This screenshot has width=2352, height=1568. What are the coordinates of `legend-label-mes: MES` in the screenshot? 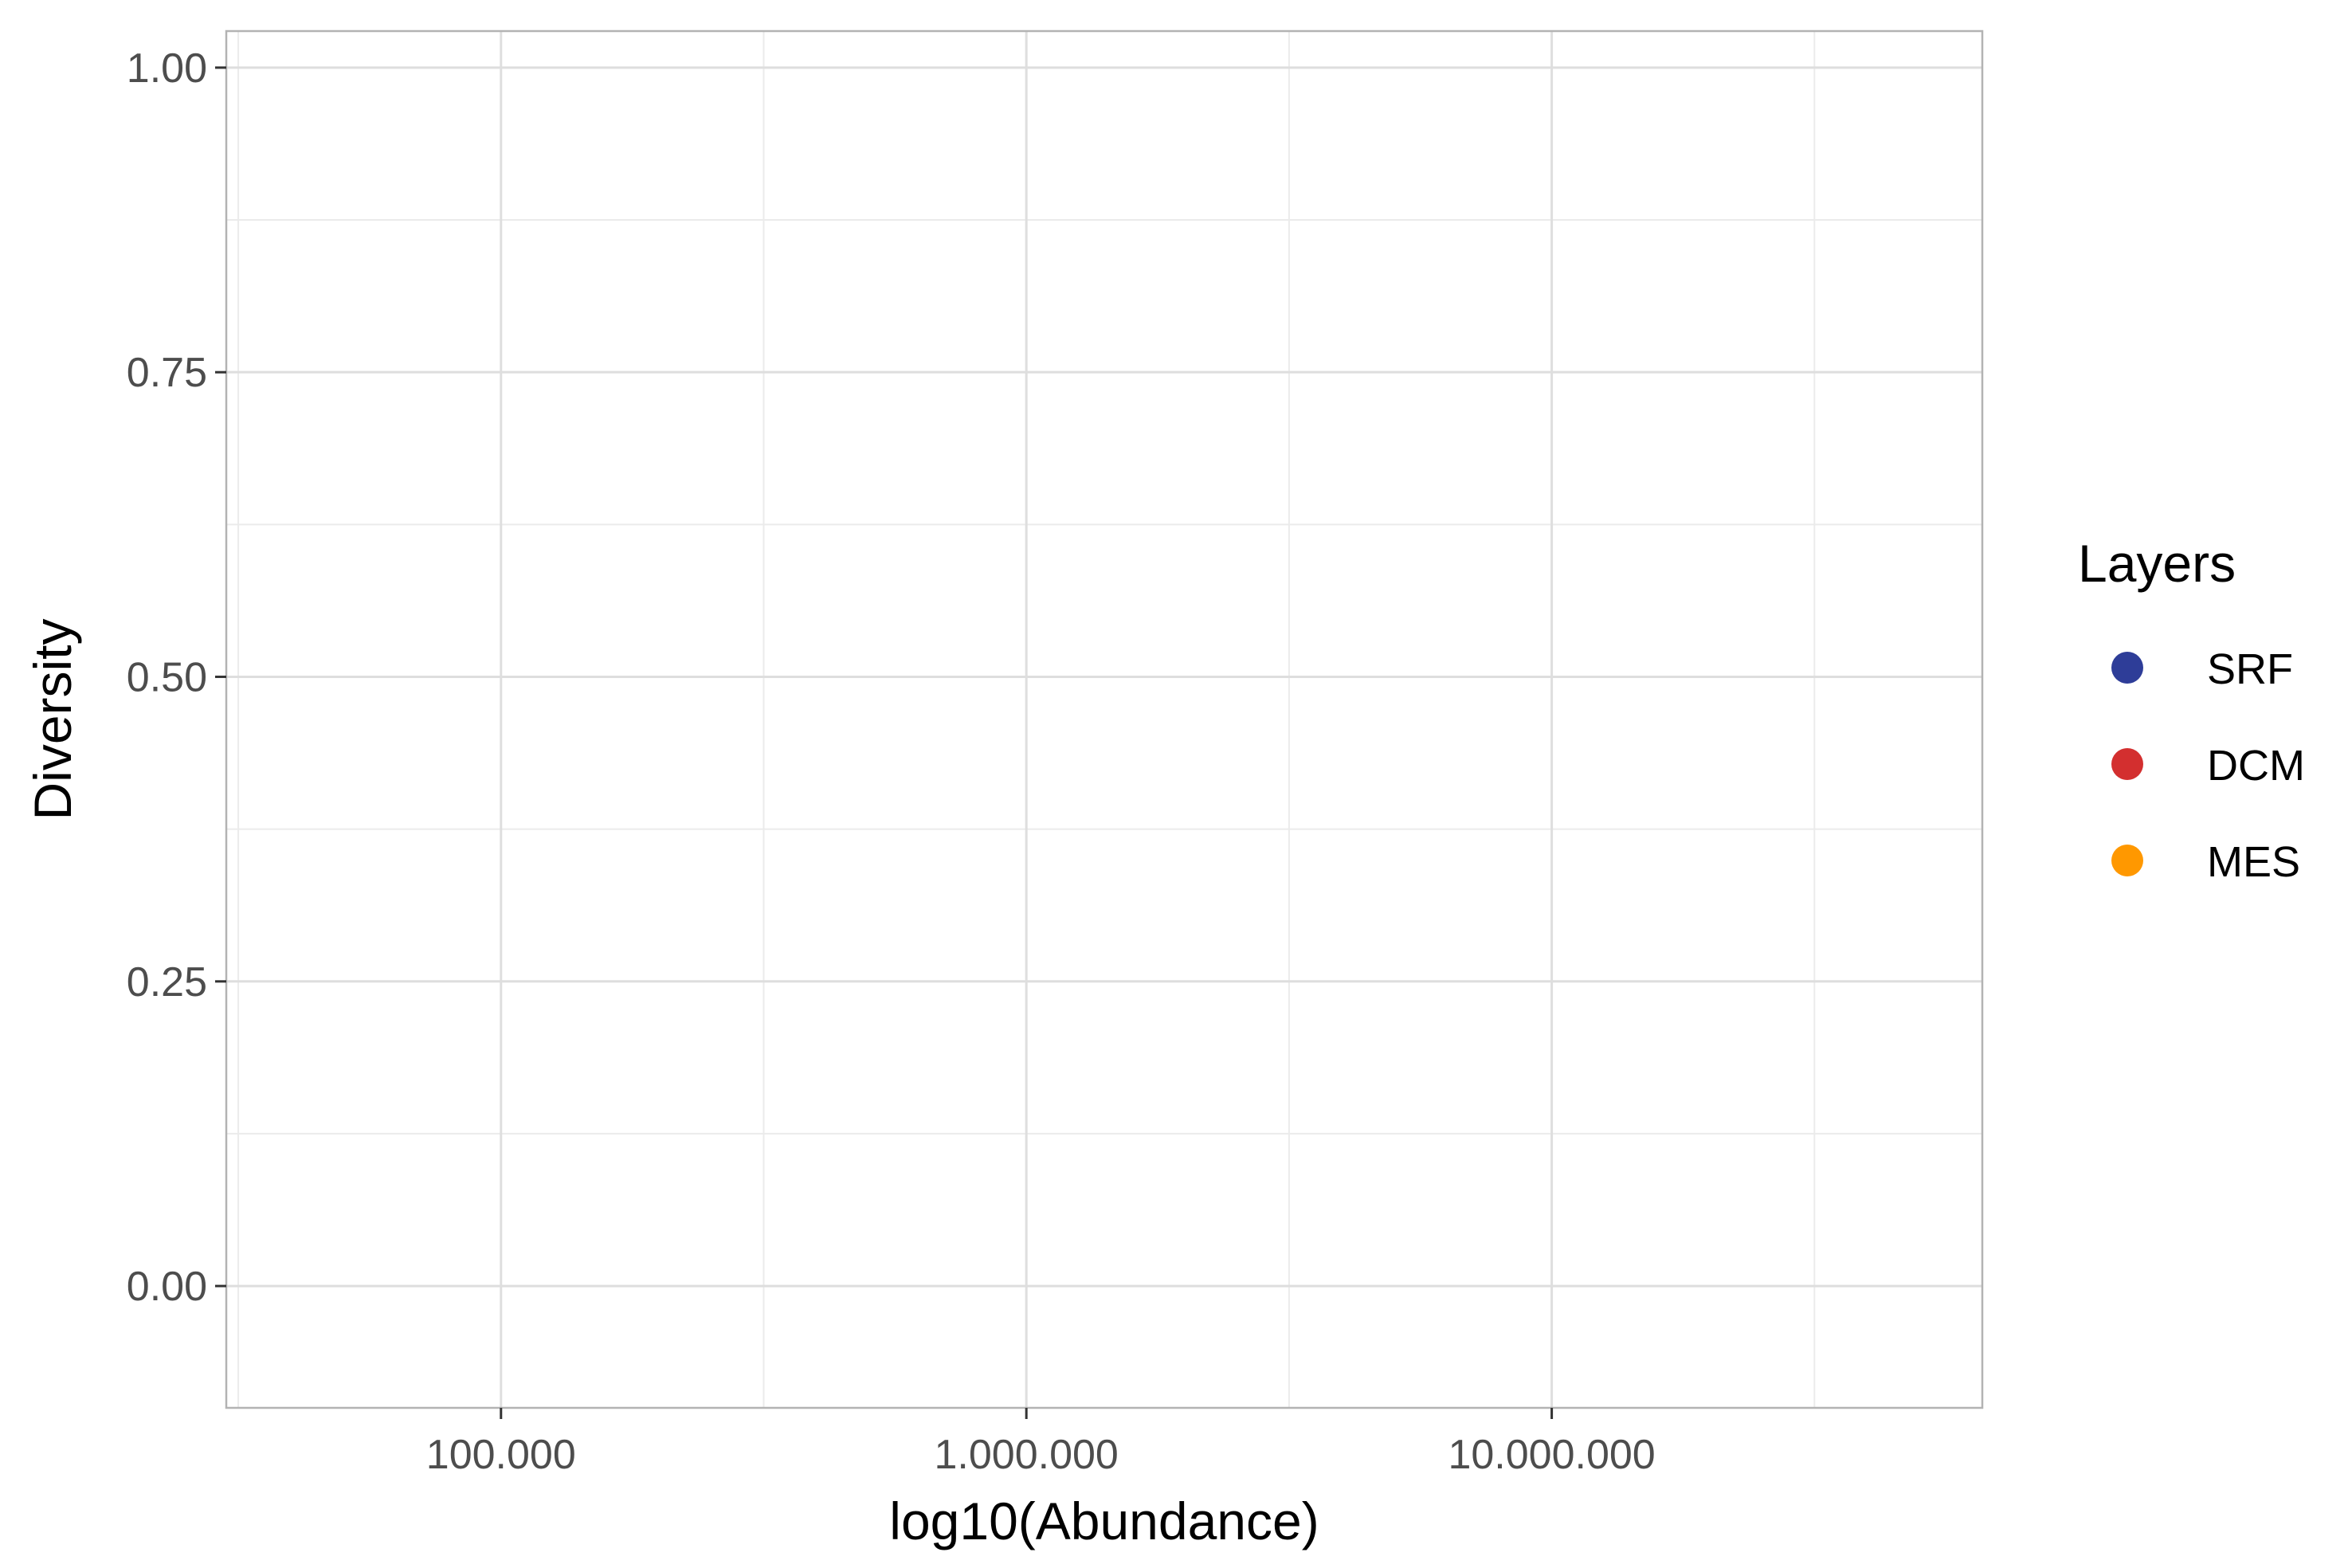 It's located at (2253, 862).